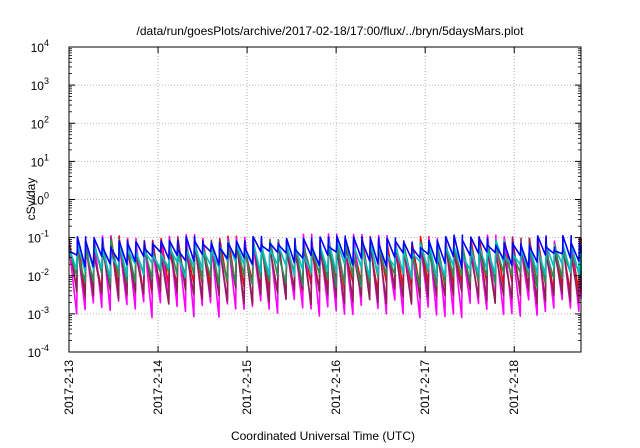  I want to click on y-tick-label: 10², so click(40, 122).